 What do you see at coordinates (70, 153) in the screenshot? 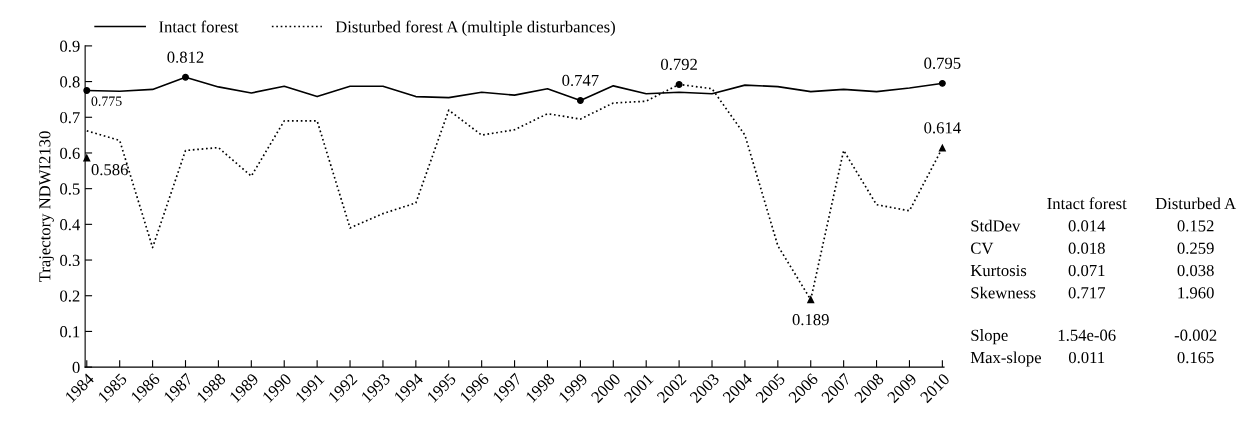
I see `y-tick-label: 0.6` at bounding box center [70, 153].